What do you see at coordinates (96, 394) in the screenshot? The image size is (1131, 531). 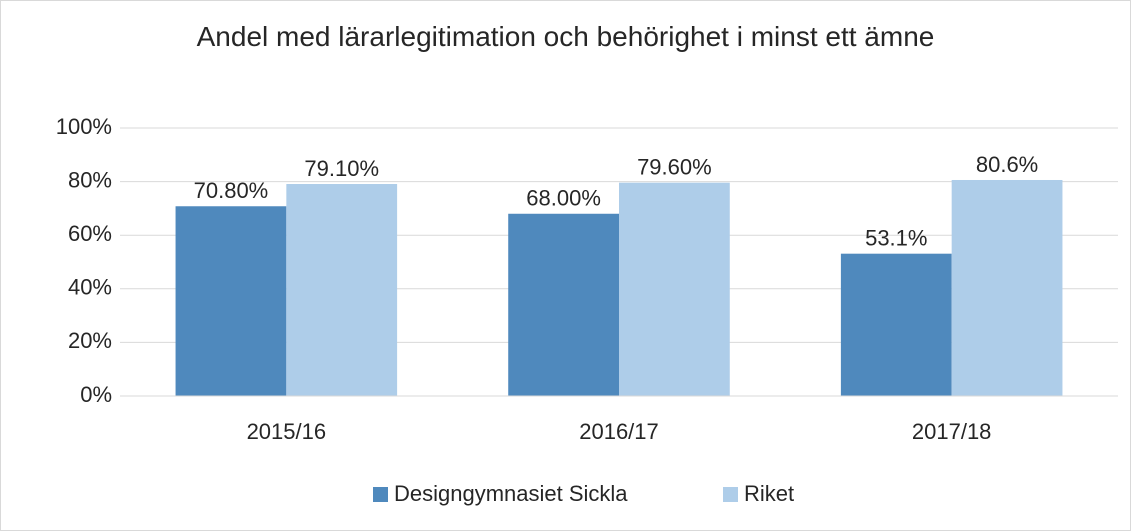 I see `y-tick-label: 0%` at bounding box center [96, 394].